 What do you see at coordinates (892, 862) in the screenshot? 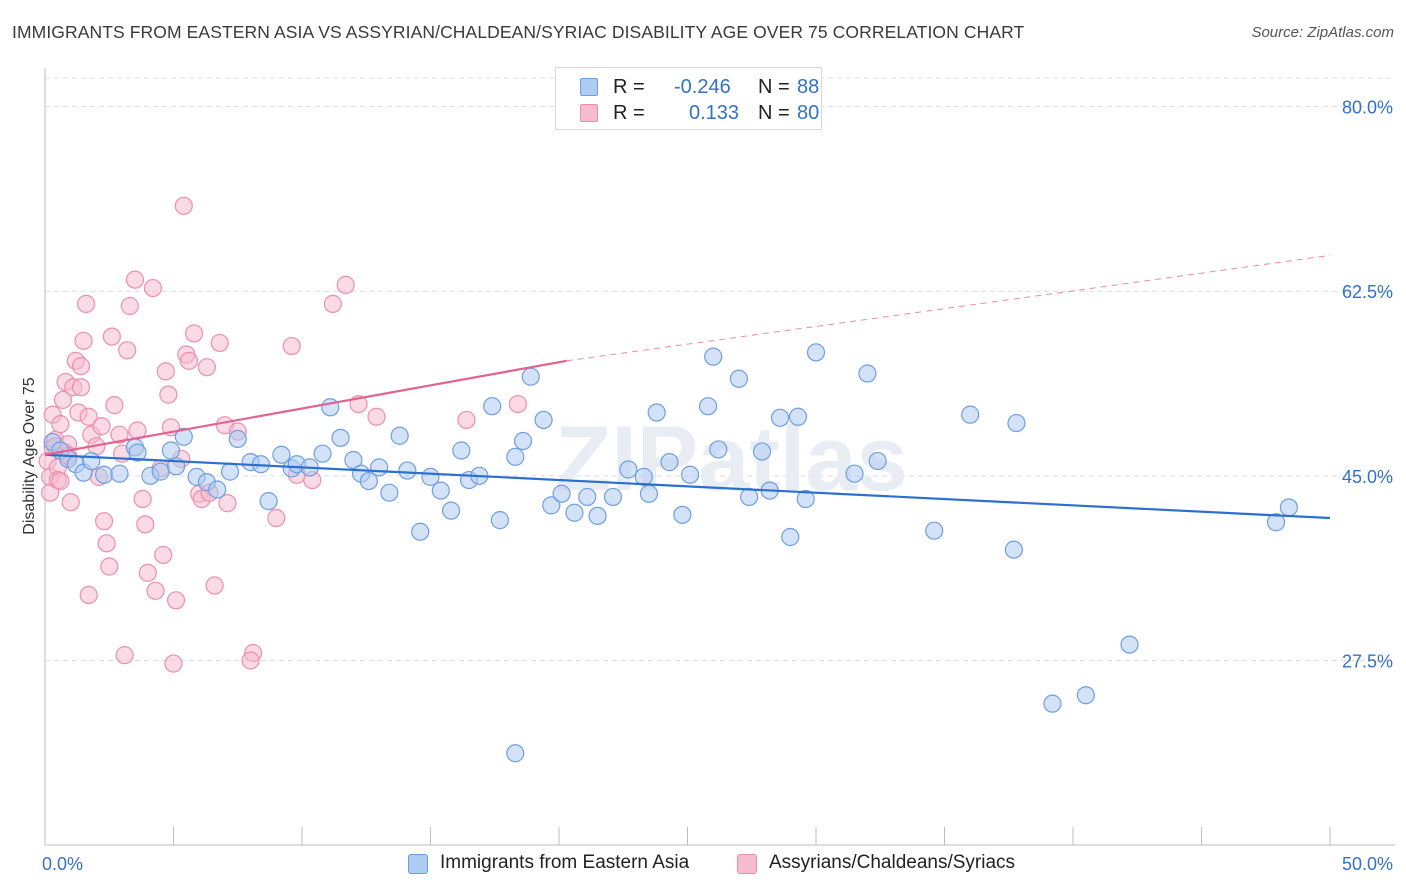
I see `legend-series-label: Assyrians/Chaldeans/Syriacs` at bounding box center [892, 862].